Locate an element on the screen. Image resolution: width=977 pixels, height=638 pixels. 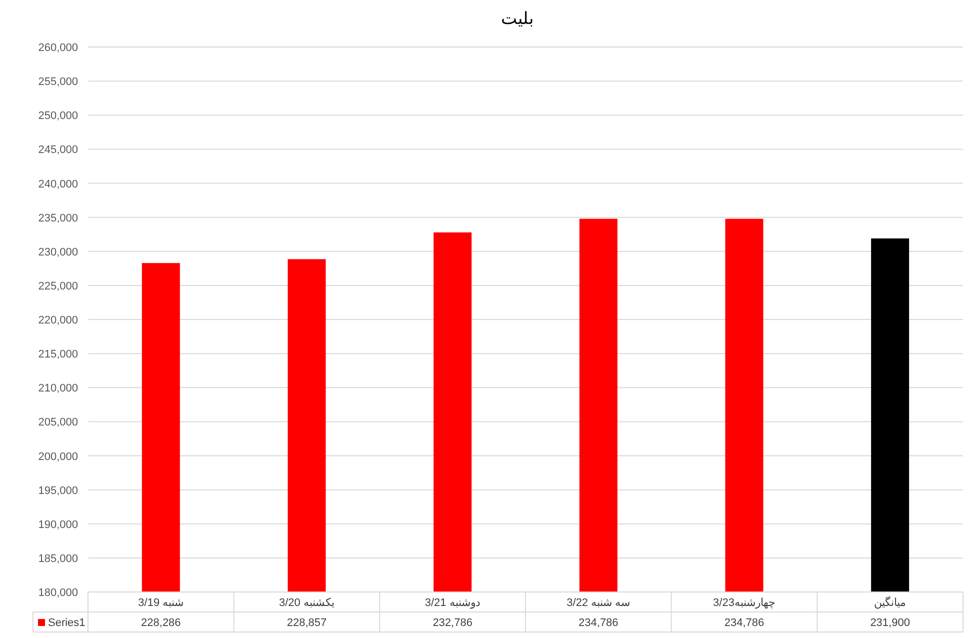
y-tick-label: 220,000 is located at coordinates (58, 320).